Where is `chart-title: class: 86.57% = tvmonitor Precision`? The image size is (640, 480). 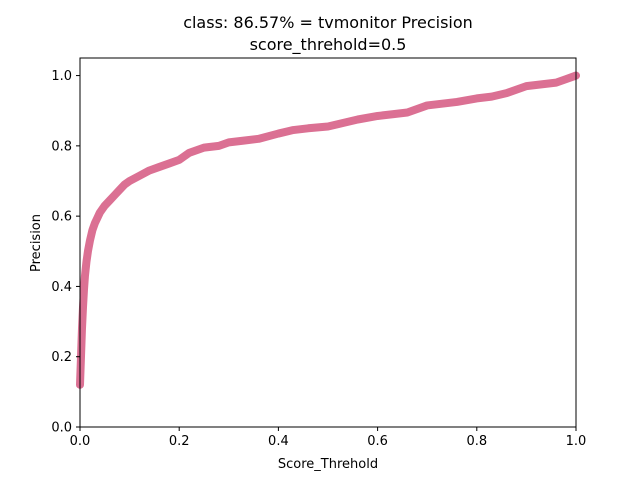
chart-title: class: 86.57% = tvmonitor Precision is located at coordinates (328, 22).